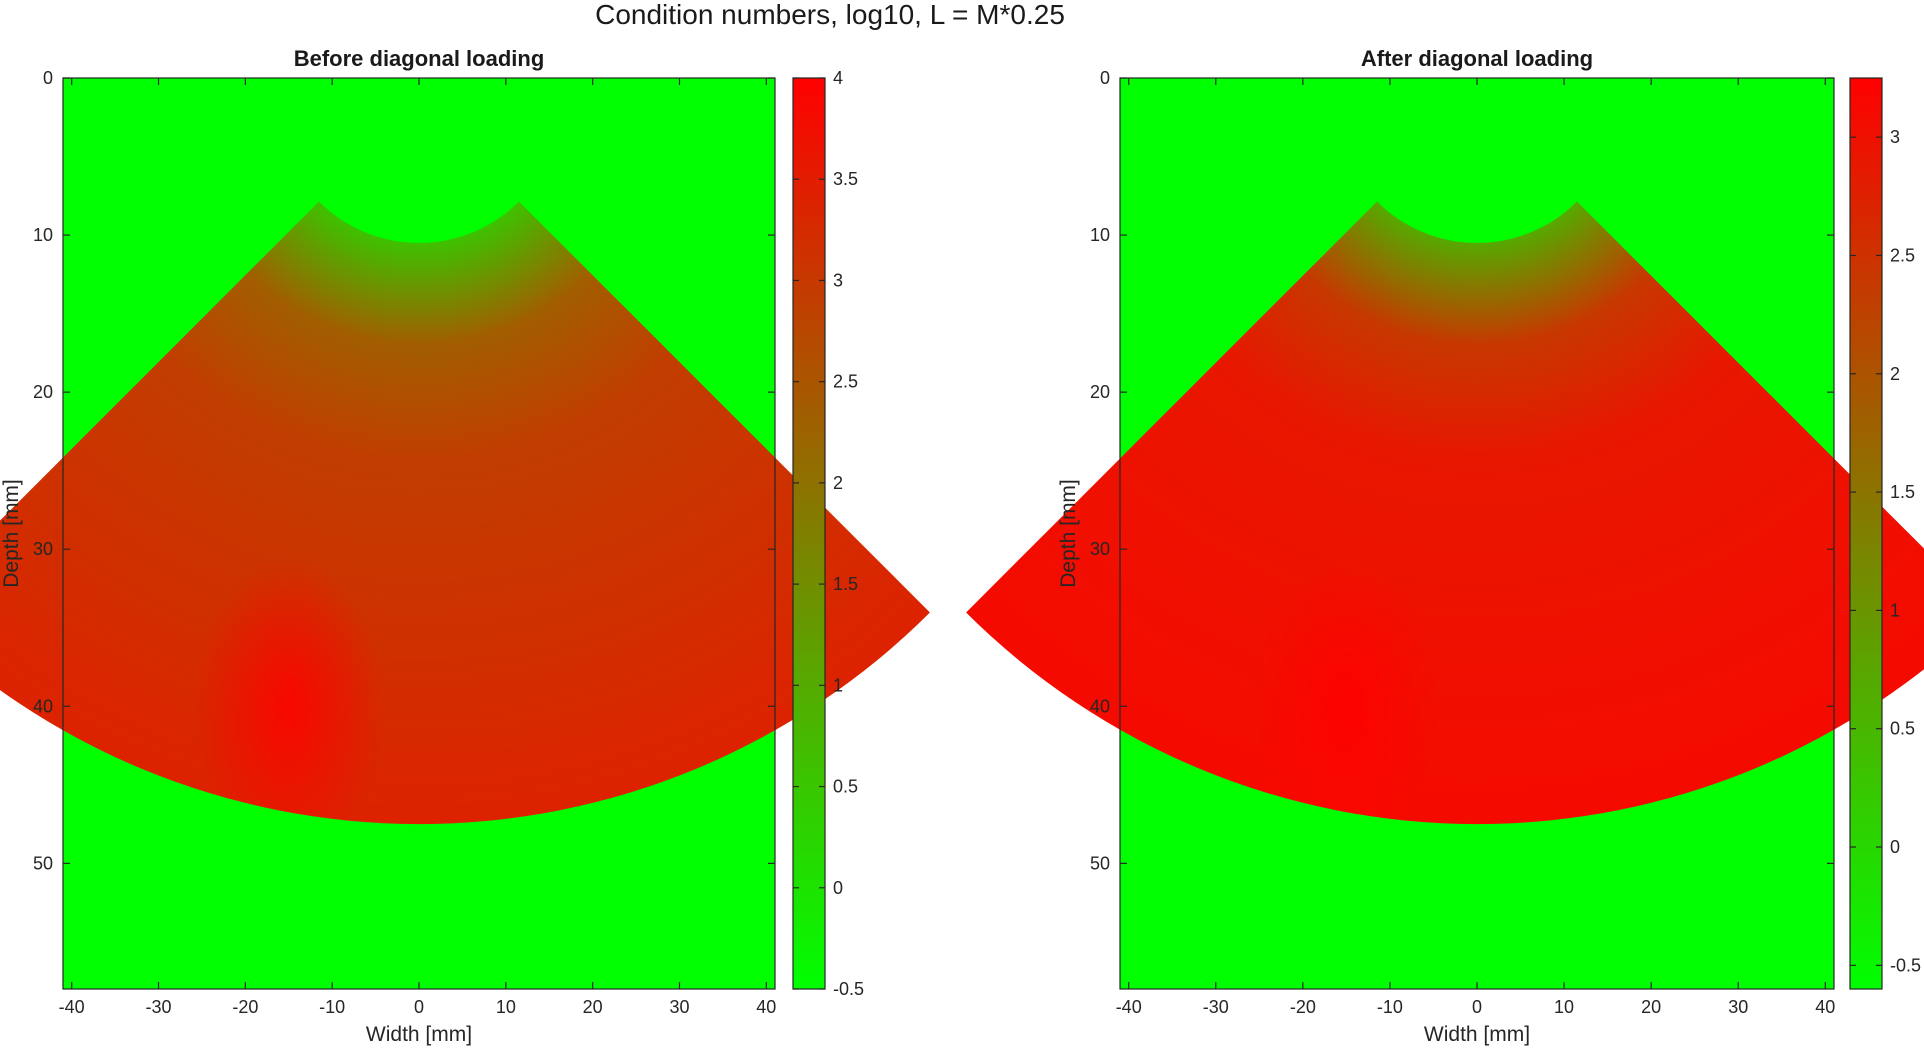  I want to click on figure-title: Condition numbers, log10, L = M*0.25, so click(830, 15).